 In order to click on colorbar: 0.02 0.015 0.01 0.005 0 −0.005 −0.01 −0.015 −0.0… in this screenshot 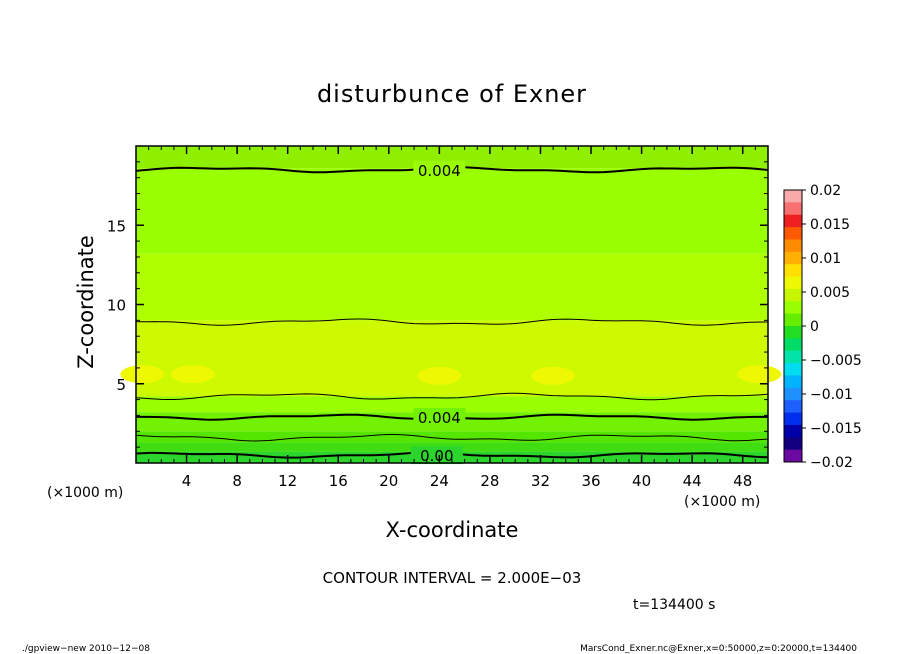, I will do `click(822, 327)`.